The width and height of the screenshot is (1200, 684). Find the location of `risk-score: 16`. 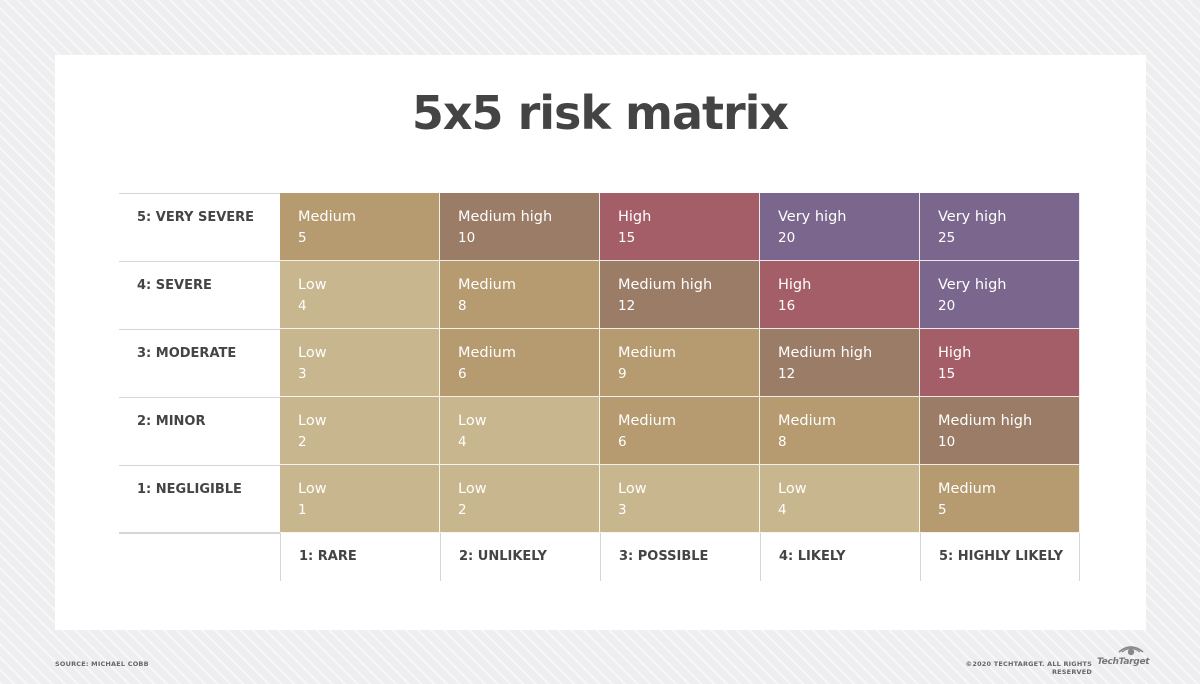

risk-score: 16 is located at coordinates (787, 306).